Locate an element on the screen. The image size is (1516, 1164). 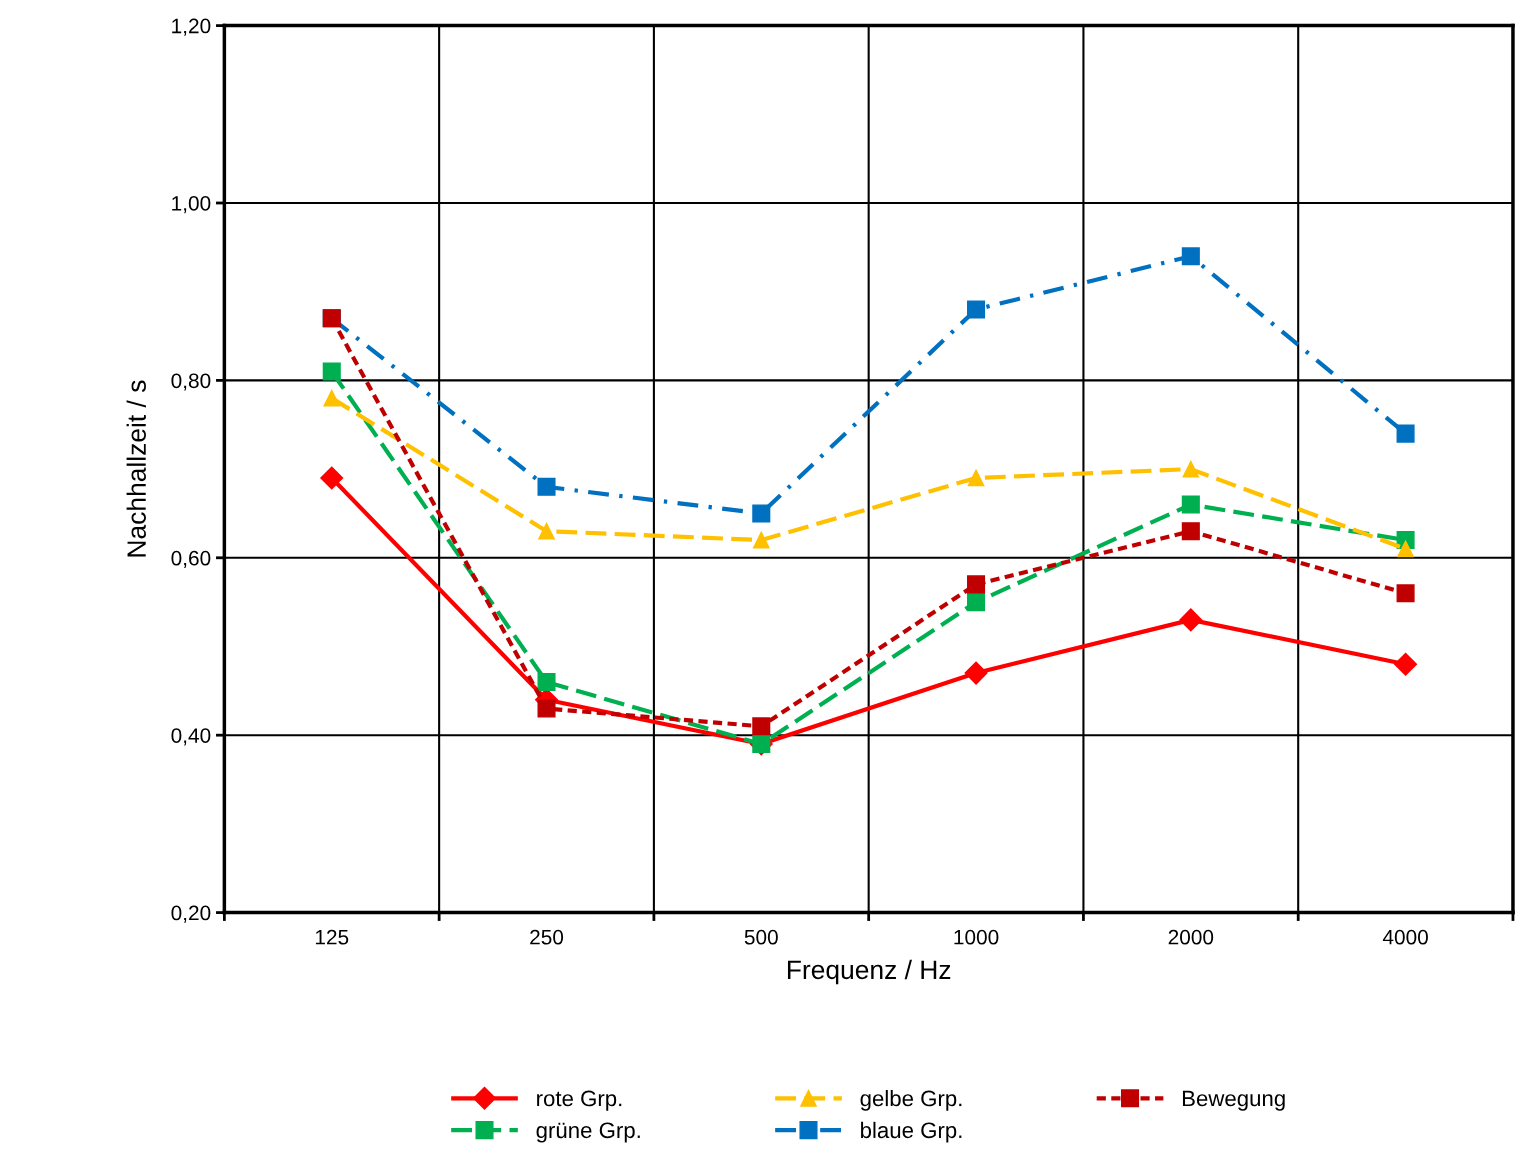
x-tick-label: 125 is located at coordinates (332, 937).